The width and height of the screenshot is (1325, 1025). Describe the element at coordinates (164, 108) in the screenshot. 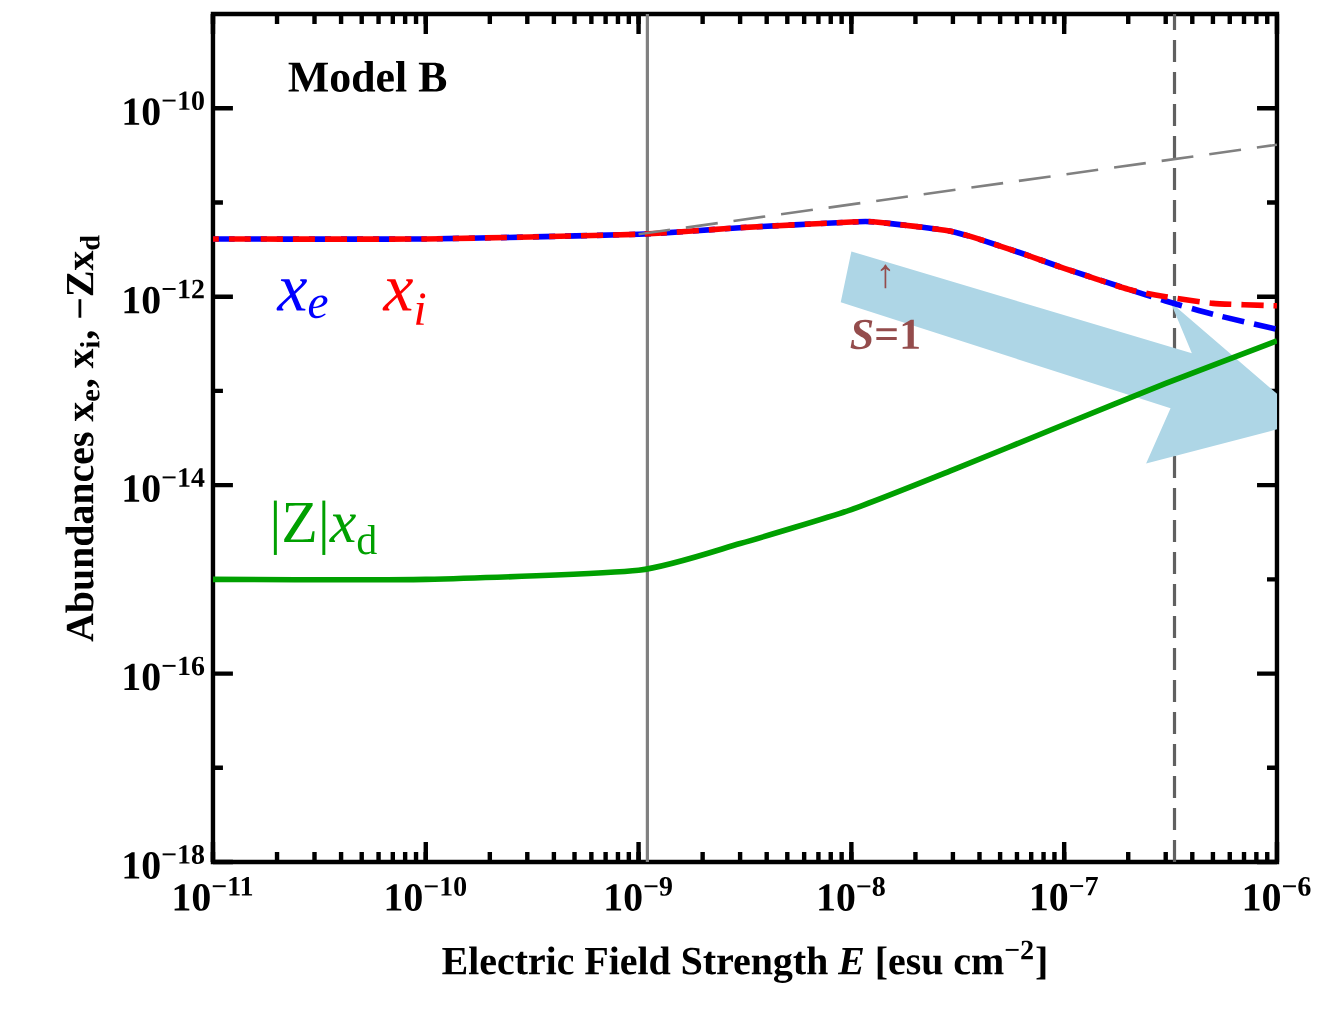

I see `y-tick-label: 10$^{−10}$` at that location.